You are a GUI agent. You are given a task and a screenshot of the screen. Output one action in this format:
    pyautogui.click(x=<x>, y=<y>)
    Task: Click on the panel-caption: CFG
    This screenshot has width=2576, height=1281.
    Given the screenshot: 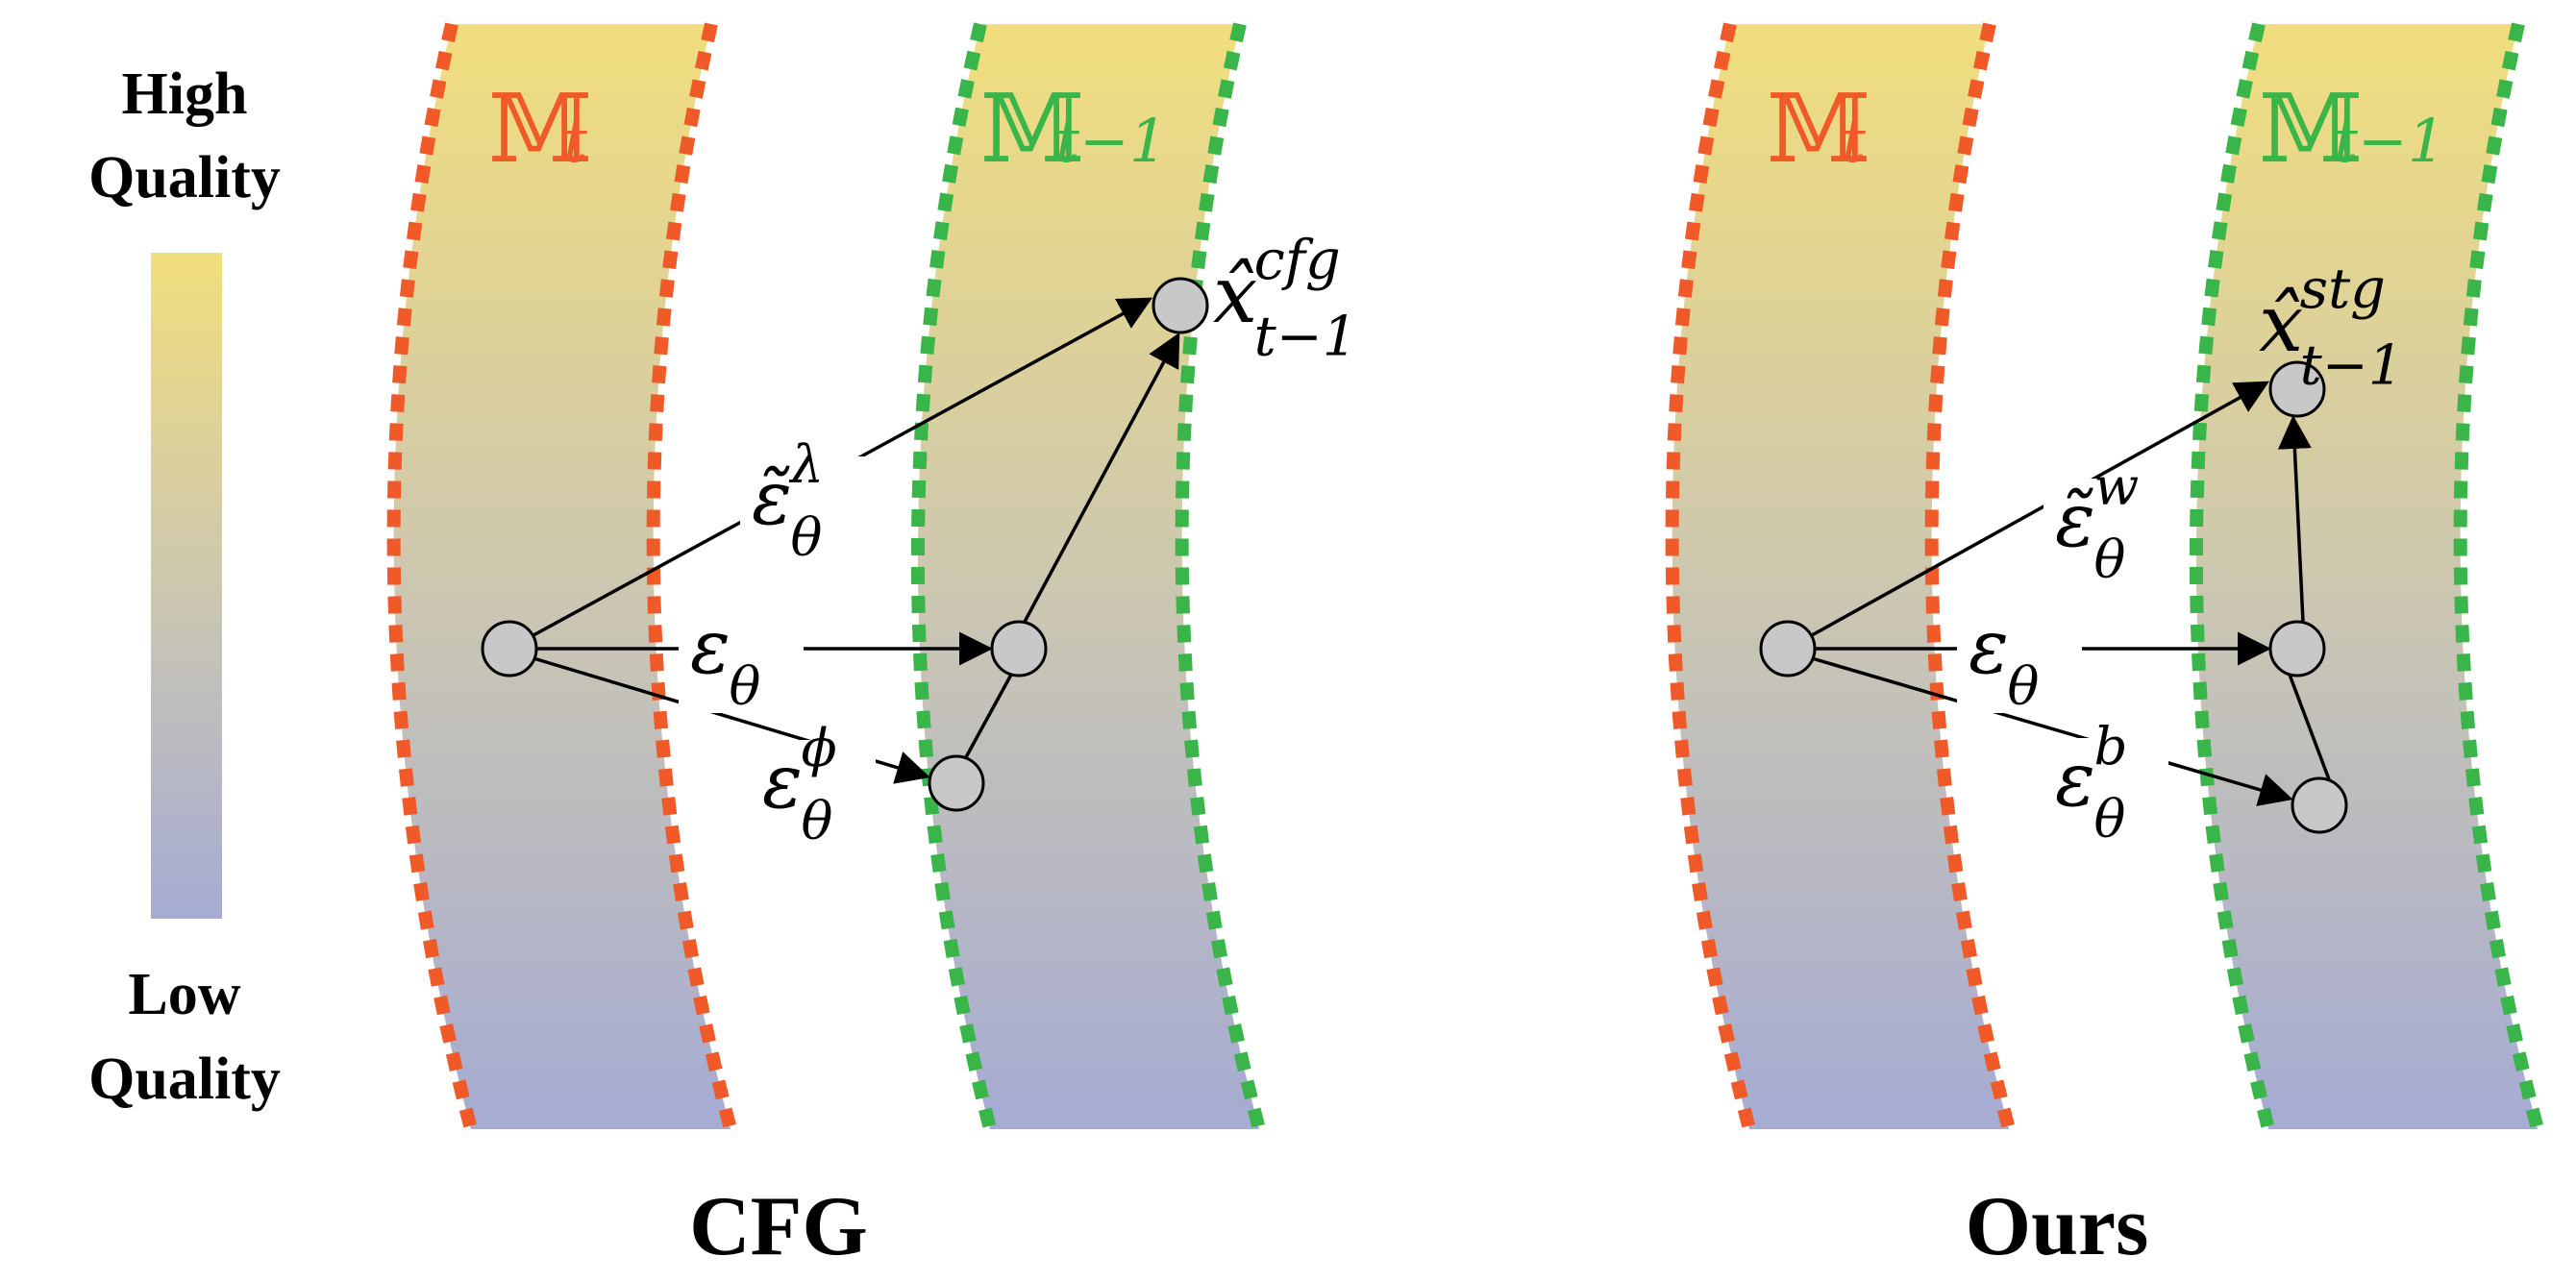 What is the action you would take?
    pyautogui.click(x=779, y=1226)
    